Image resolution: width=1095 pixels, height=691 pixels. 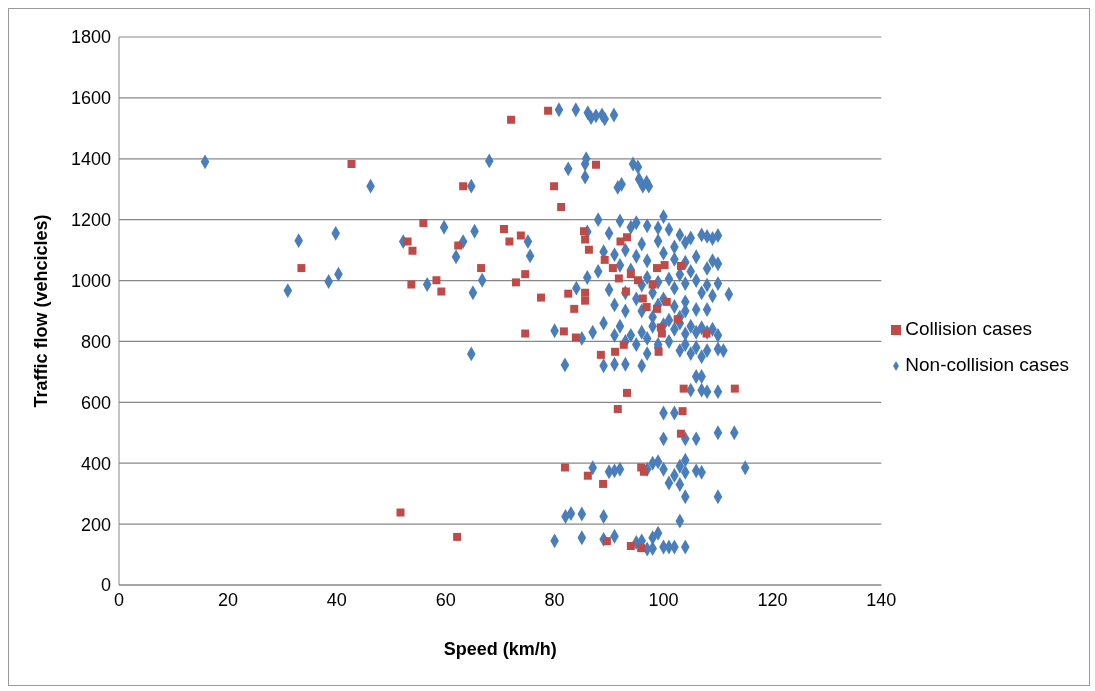 I want to click on y-tick-label: 1800, so click(x=90, y=37).